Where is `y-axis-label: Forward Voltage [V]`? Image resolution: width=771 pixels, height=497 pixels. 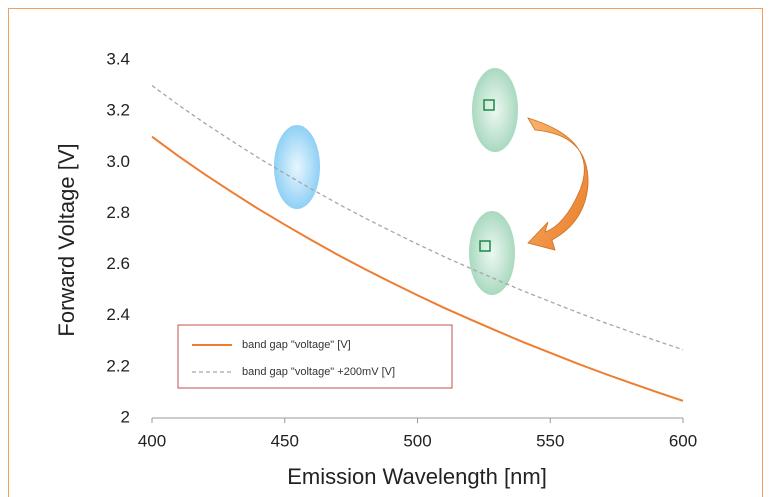
y-axis-label: Forward Voltage [V] is located at coordinates (66, 239).